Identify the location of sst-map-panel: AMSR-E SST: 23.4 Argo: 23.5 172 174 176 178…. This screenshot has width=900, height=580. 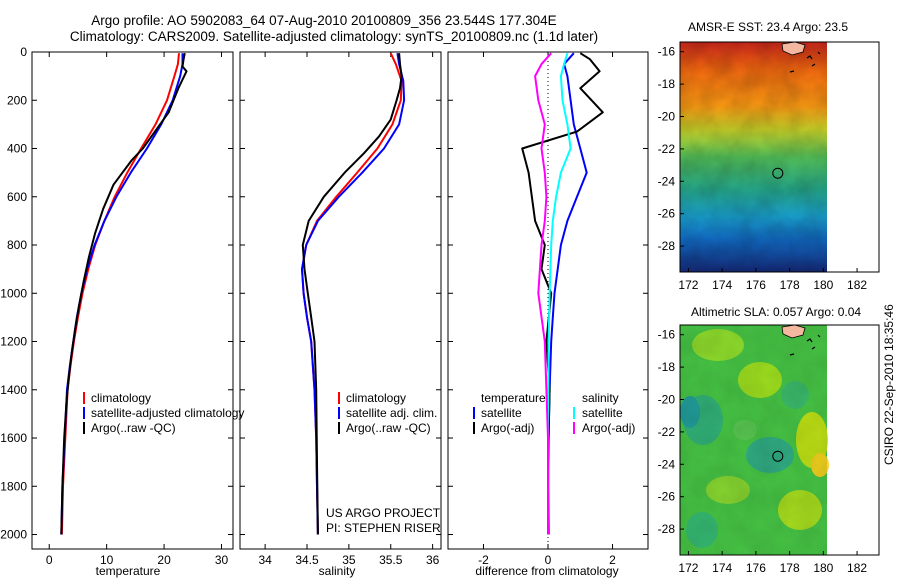
(769, 156).